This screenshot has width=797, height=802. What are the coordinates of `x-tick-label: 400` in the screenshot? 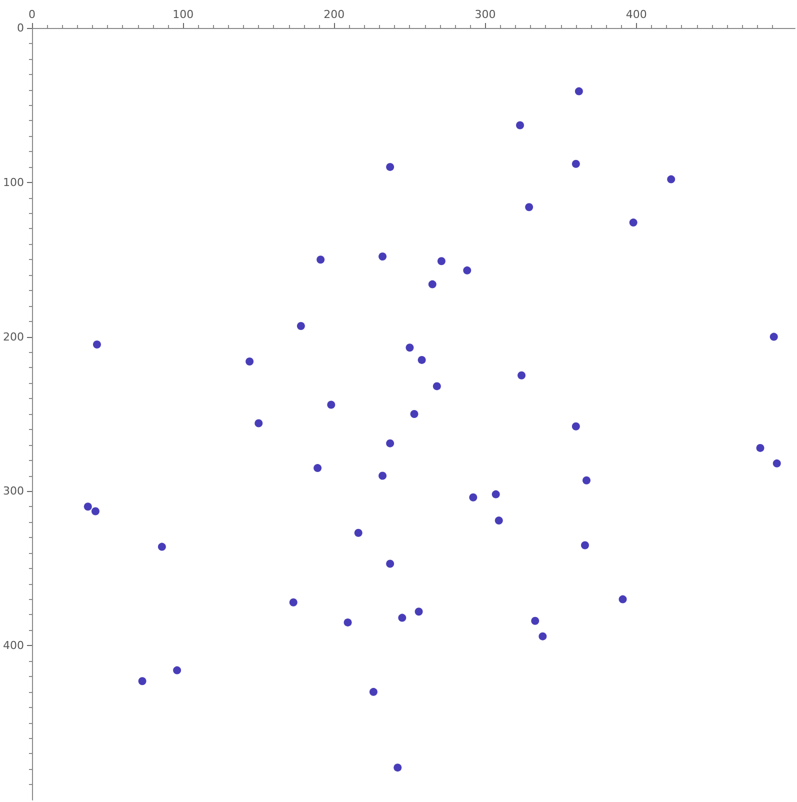 It's located at (636, 14).